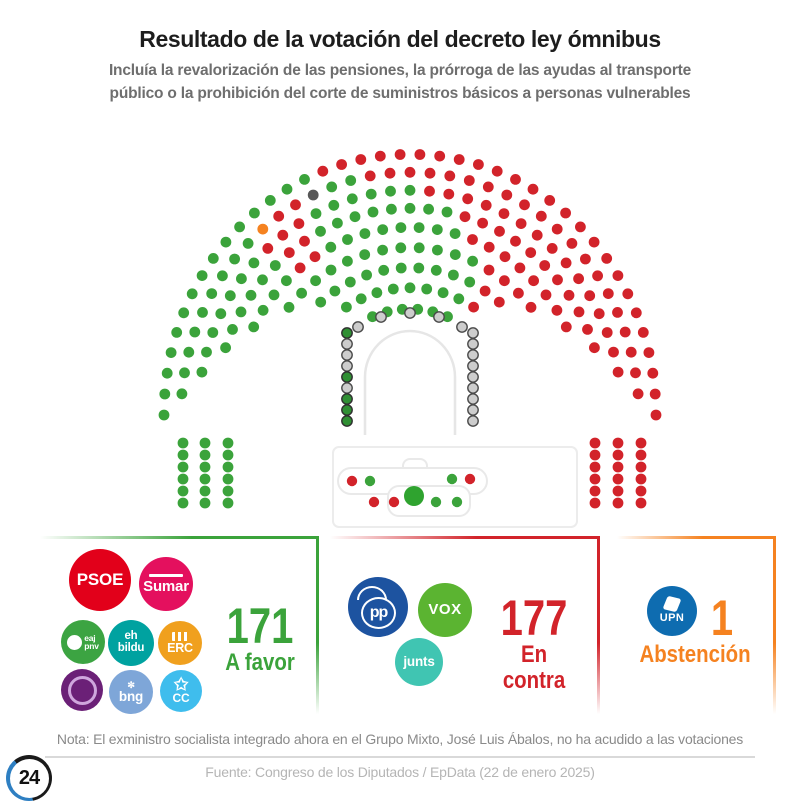 This screenshot has width=800, height=801. Describe the element at coordinates (131, 643) in the screenshot. I see `party-logo-eh-bildu: eh bildu` at that location.